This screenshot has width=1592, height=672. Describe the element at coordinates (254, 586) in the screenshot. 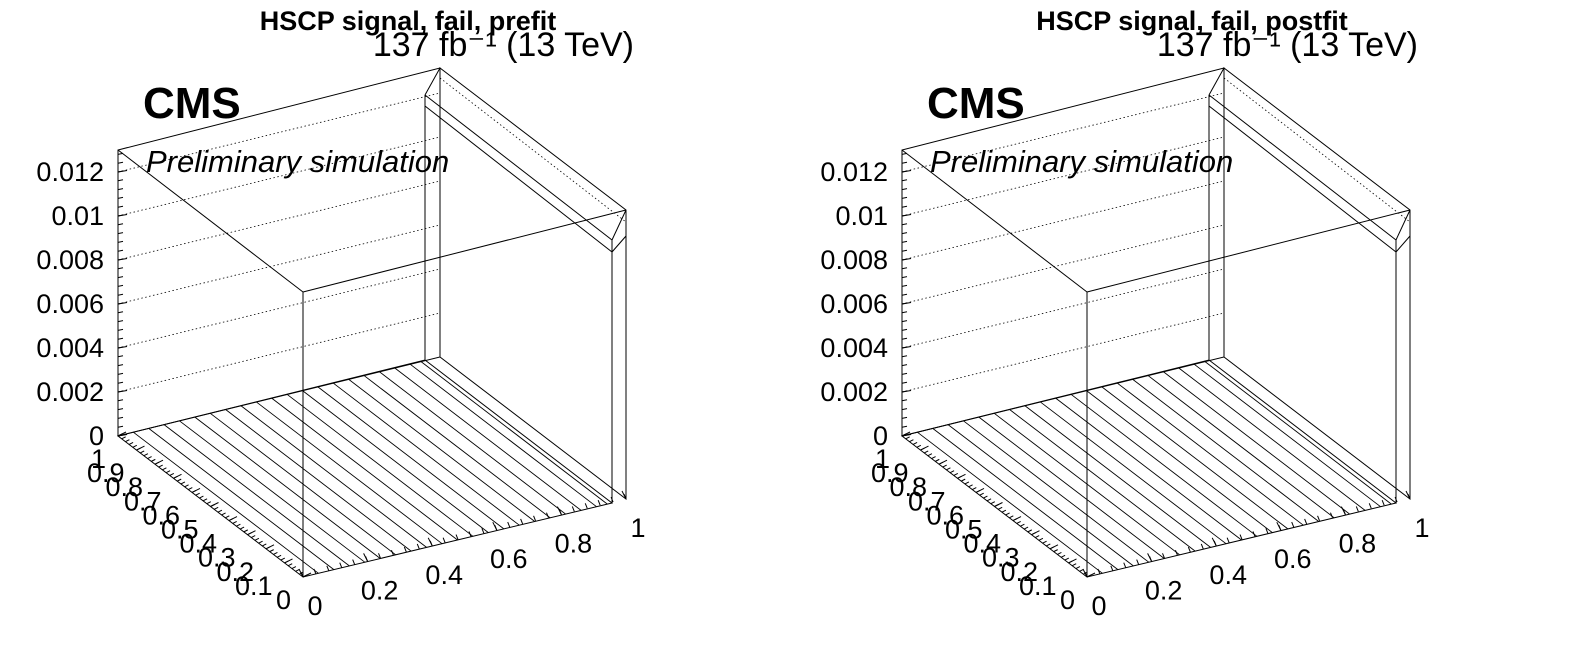

I see `y-tick-label: 0.1` at that location.